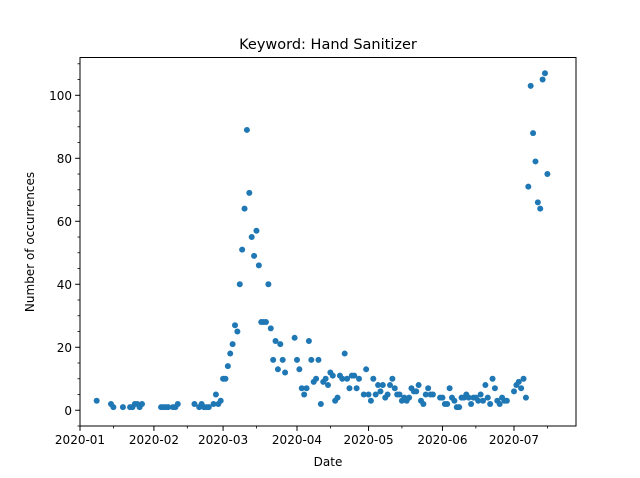  I want to click on y-tick-label: 80, so click(64, 159).